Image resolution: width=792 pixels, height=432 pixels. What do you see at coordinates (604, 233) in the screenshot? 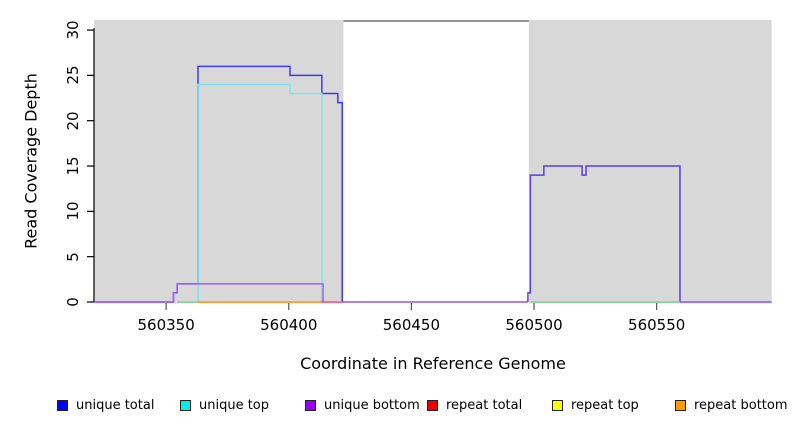
I see `series-unique-total-bottom-right-block-` at bounding box center [604, 233].